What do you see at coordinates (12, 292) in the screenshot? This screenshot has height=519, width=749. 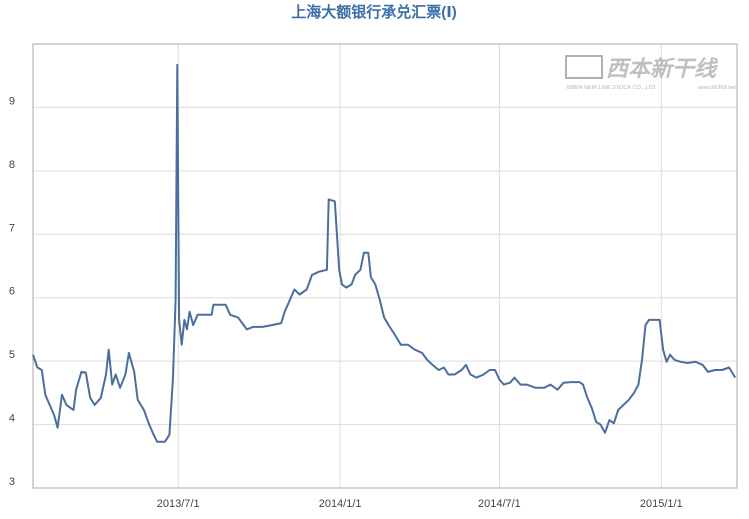 I see `y-tick-label: 6` at bounding box center [12, 292].